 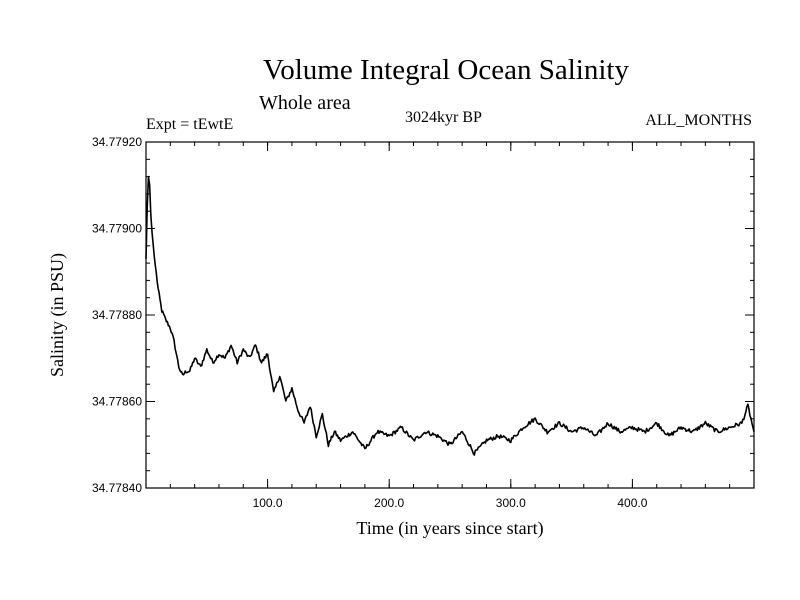 What do you see at coordinates (117, 488) in the screenshot?
I see `y-tick-label: 34.77840` at bounding box center [117, 488].